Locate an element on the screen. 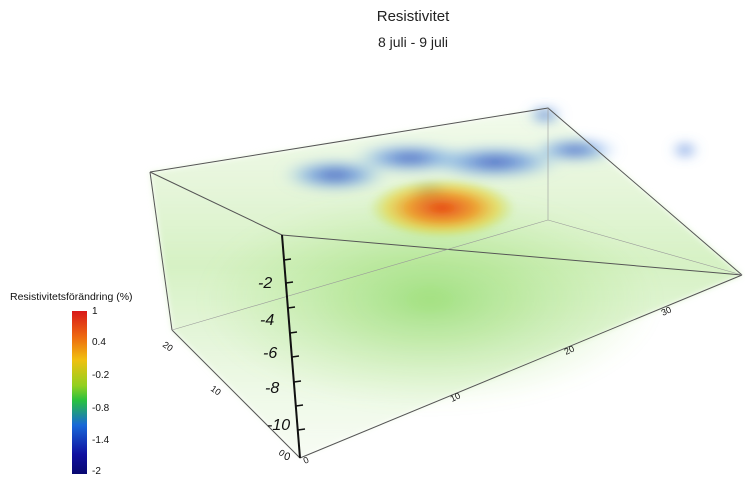  legend-title: Resistivitetsförändring (%) is located at coordinates (71, 297).